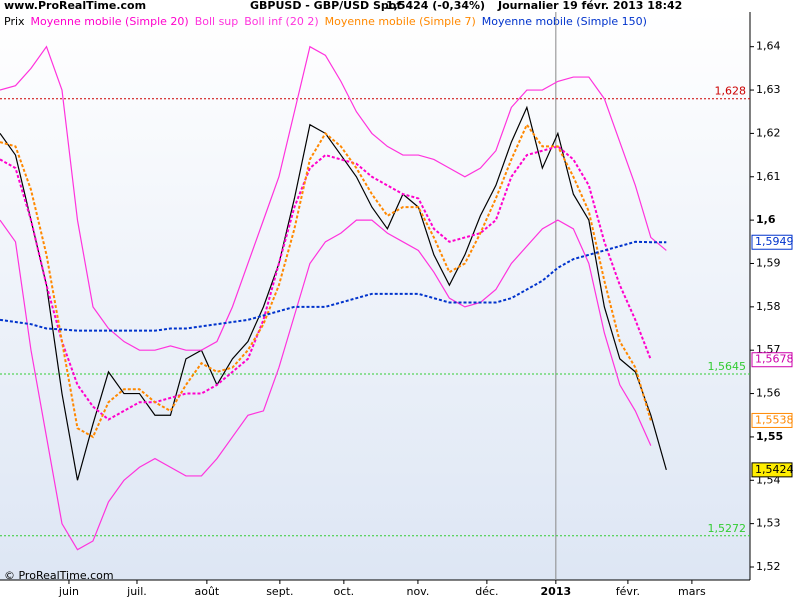 This screenshot has width=800, height=600. Describe the element at coordinates (136, 591) in the screenshot. I see `x-tick-label: juil.` at that location.